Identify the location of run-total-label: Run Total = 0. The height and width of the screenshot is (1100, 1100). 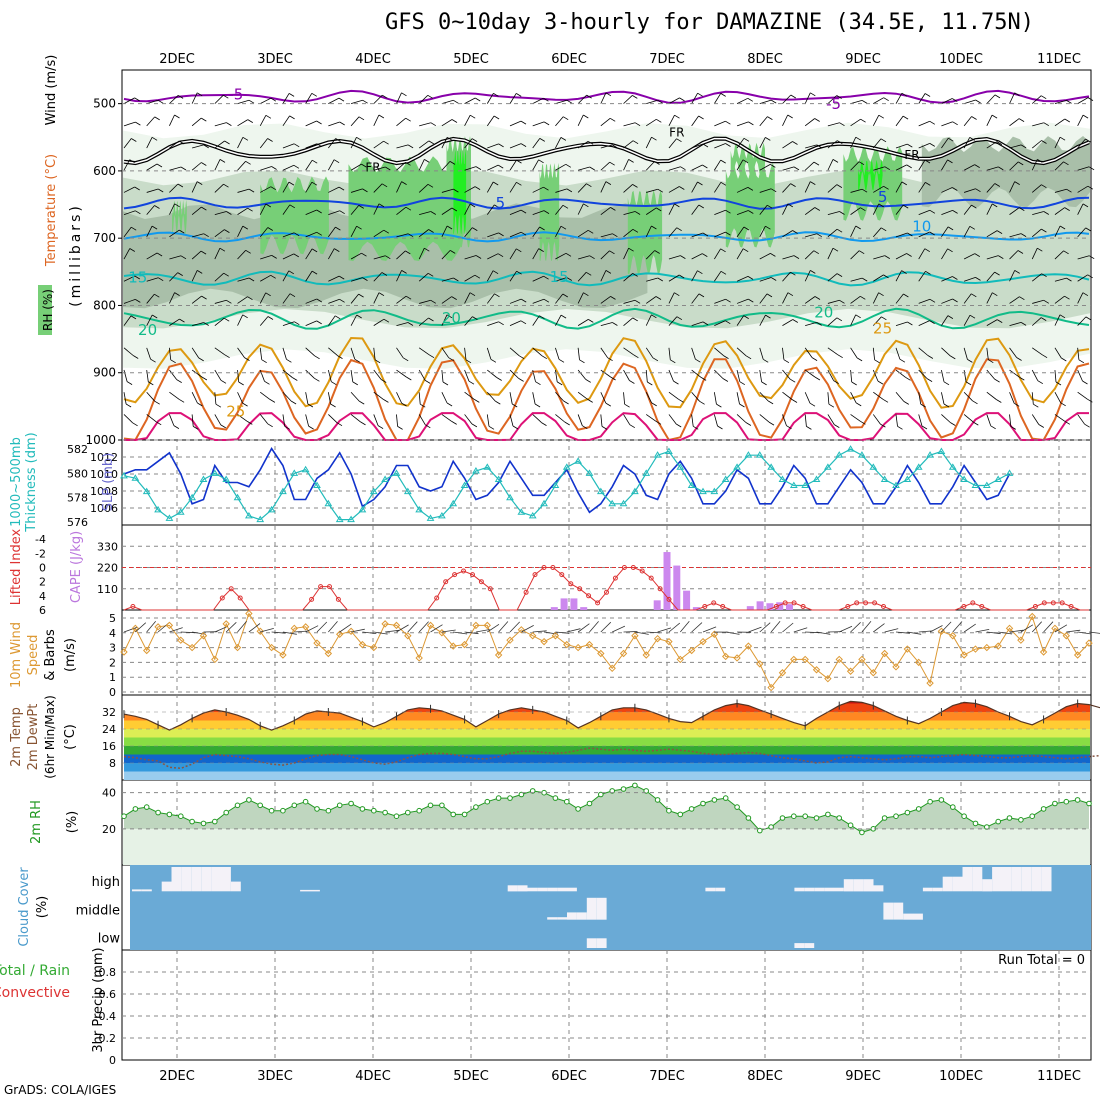
(1041, 960).